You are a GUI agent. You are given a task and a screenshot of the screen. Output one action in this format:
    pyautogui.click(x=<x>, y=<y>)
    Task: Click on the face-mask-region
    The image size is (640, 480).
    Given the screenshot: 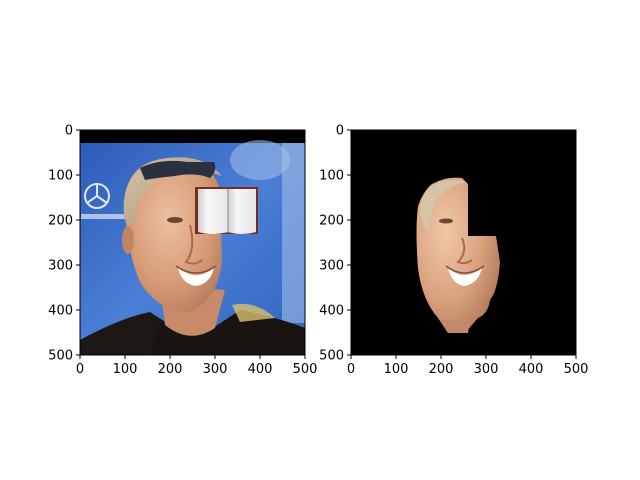 What is the action you would take?
    pyautogui.click(x=458, y=255)
    